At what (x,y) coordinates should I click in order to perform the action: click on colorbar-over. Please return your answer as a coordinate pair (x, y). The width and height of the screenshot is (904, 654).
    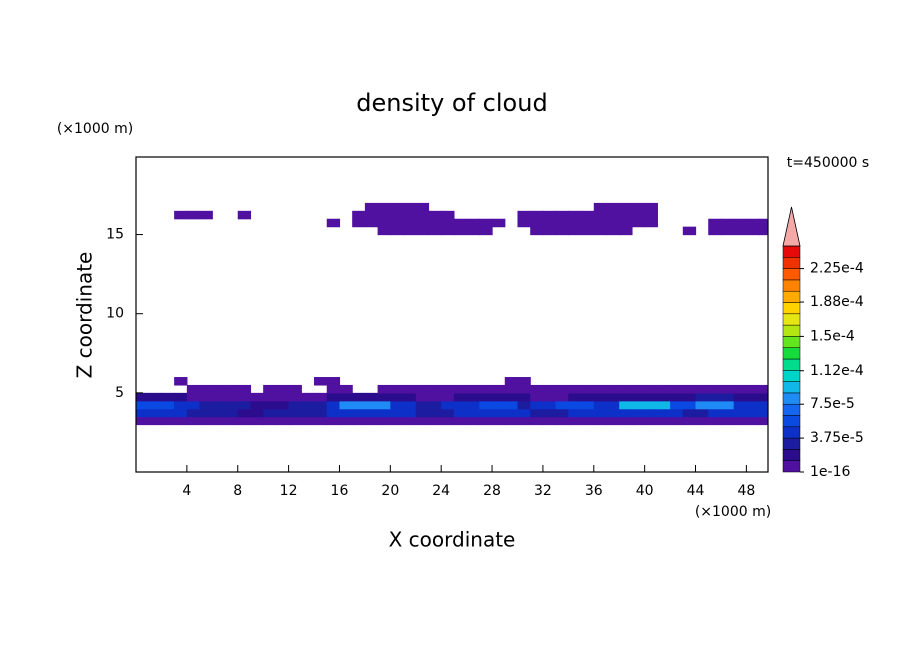
    Looking at the image, I should click on (791, 226).